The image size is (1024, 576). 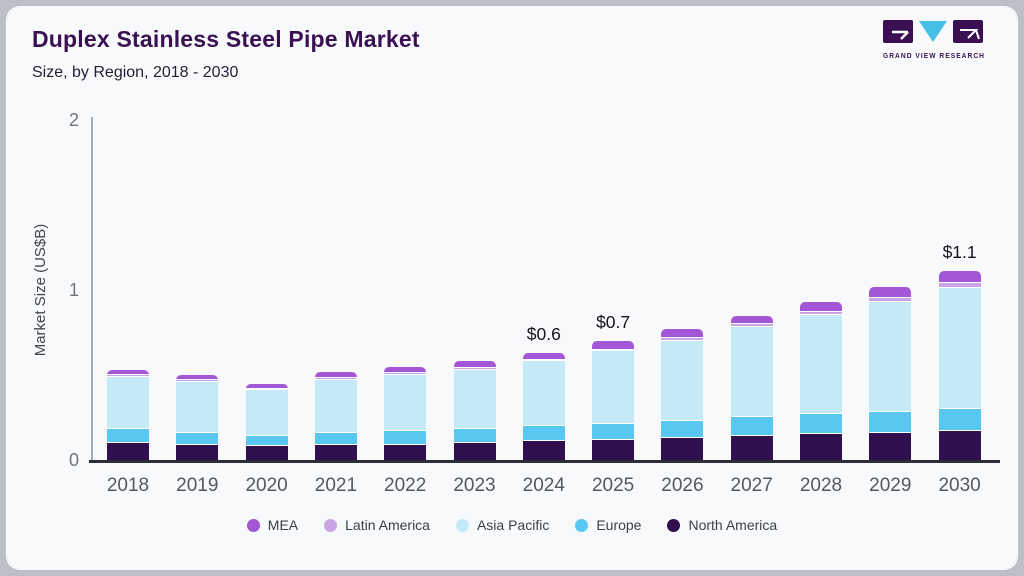 What do you see at coordinates (608, 525) in the screenshot?
I see `legend-item-europe: Europe` at bounding box center [608, 525].